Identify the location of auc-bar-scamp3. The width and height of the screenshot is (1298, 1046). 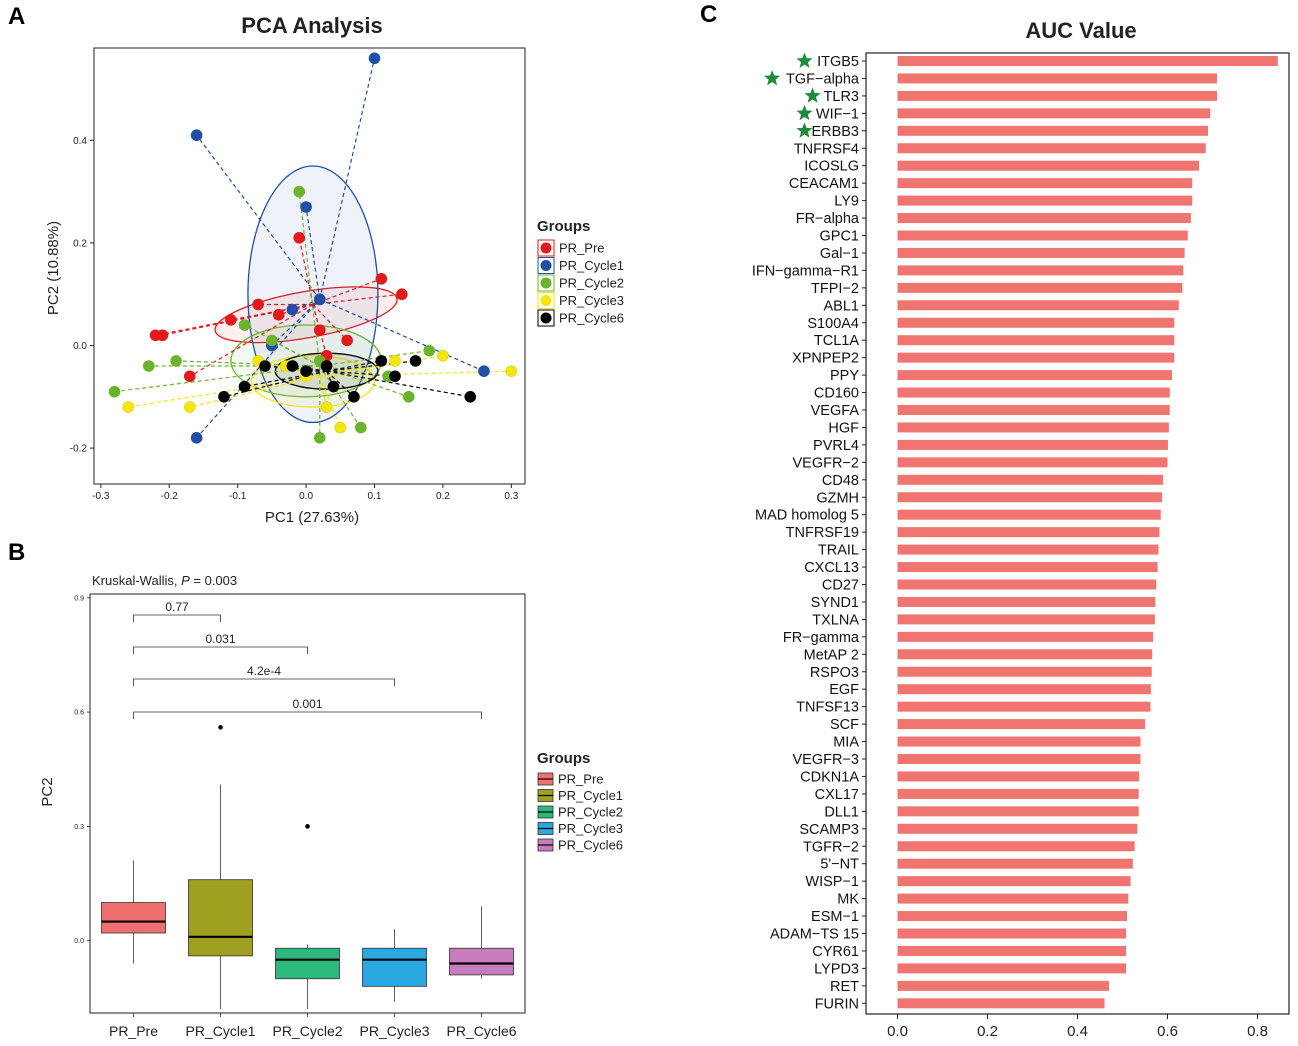
(1017, 828).